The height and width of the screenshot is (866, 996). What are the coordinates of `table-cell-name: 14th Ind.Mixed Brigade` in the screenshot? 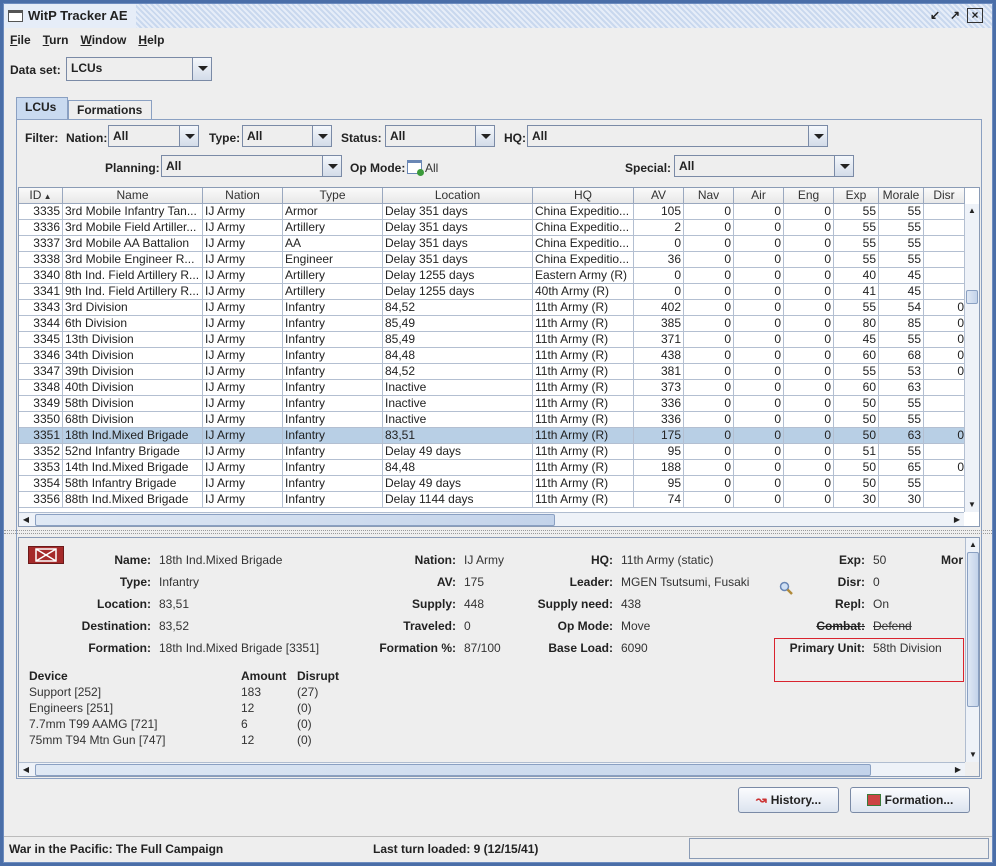 It's located at (133, 468).